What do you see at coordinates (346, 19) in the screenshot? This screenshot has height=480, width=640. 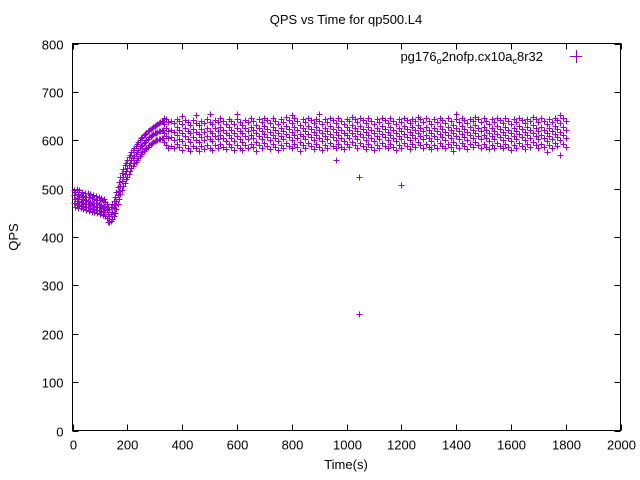 I see `chart-title: QPS vs Time for qp500.L4` at bounding box center [346, 19].